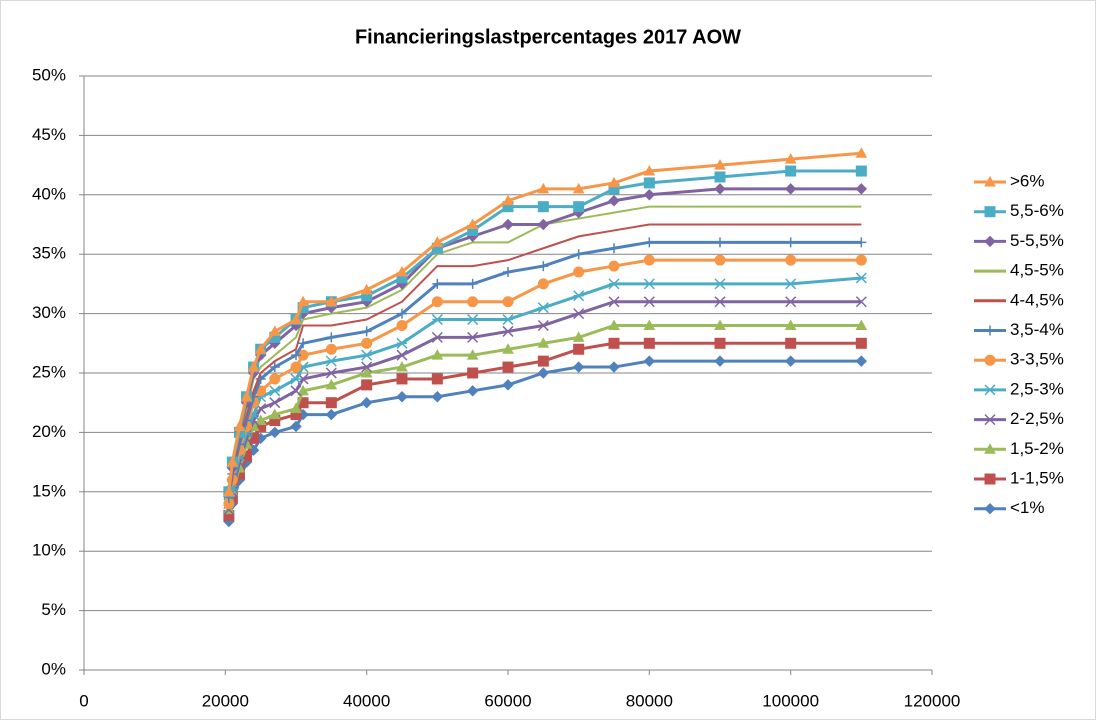 The image size is (1096, 720). Describe the element at coordinates (49, 193) in the screenshot. I see `y-tick-label: 40%` at that location.